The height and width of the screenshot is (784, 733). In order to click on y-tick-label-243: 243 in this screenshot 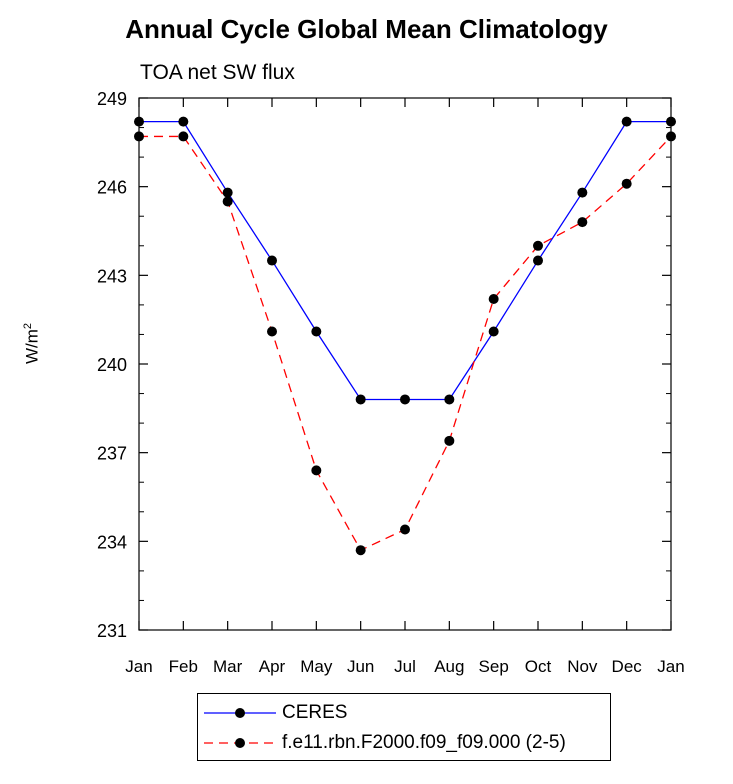, I will do `click(112, 276)`.